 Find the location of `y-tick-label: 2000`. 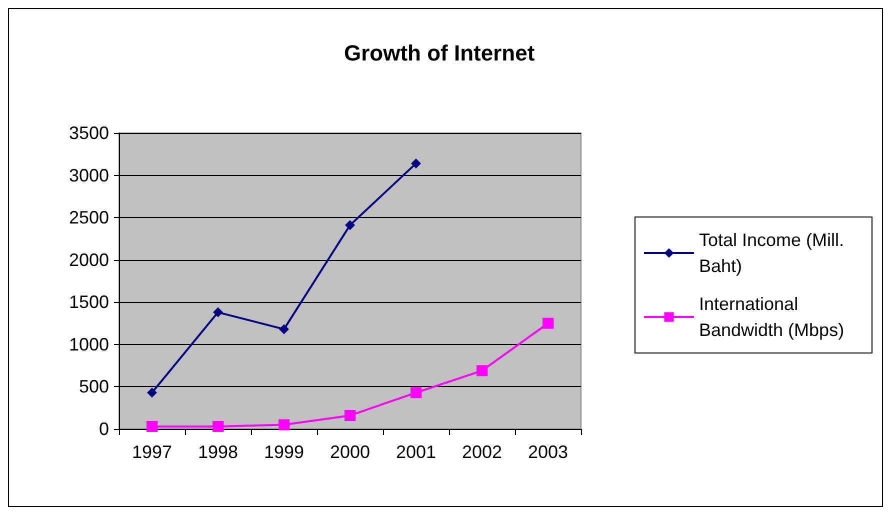

y-tick-label: 2000 is located at coordinates (88, 260).